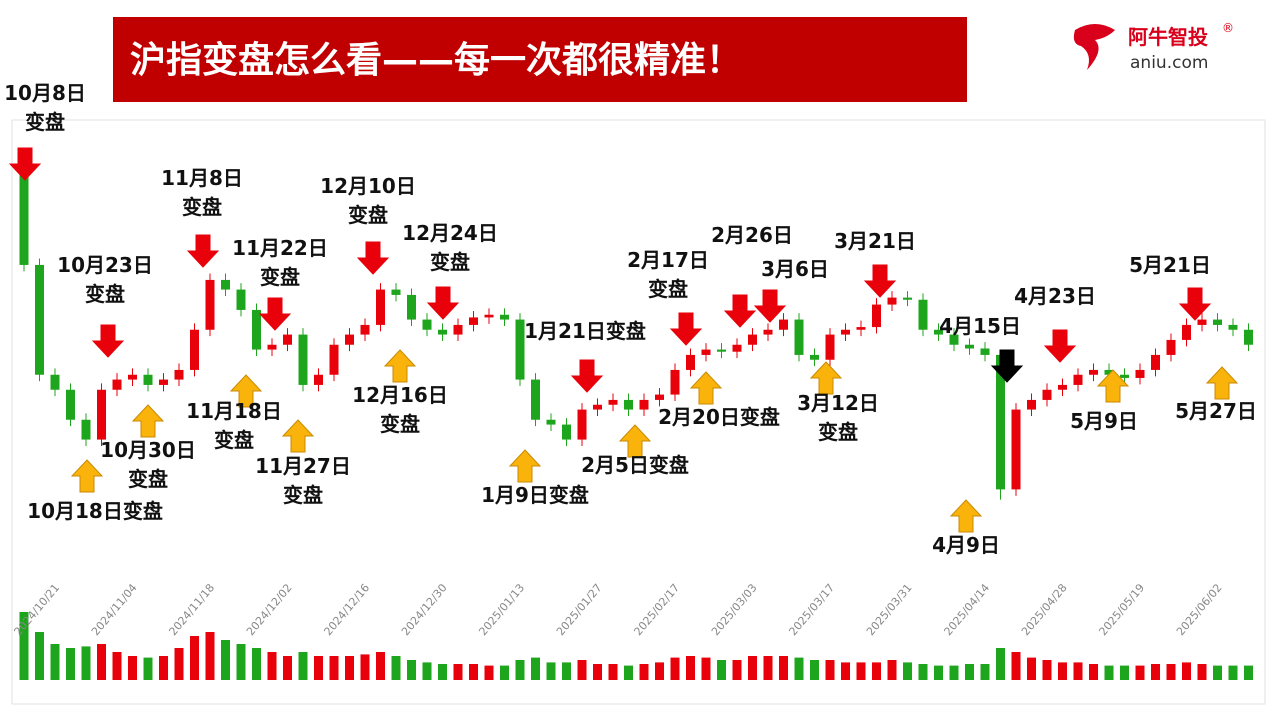  Describe the element at coordinates (734, 609) in the screenshot. I see `x-tick-label: 2025/03/03` at that location.